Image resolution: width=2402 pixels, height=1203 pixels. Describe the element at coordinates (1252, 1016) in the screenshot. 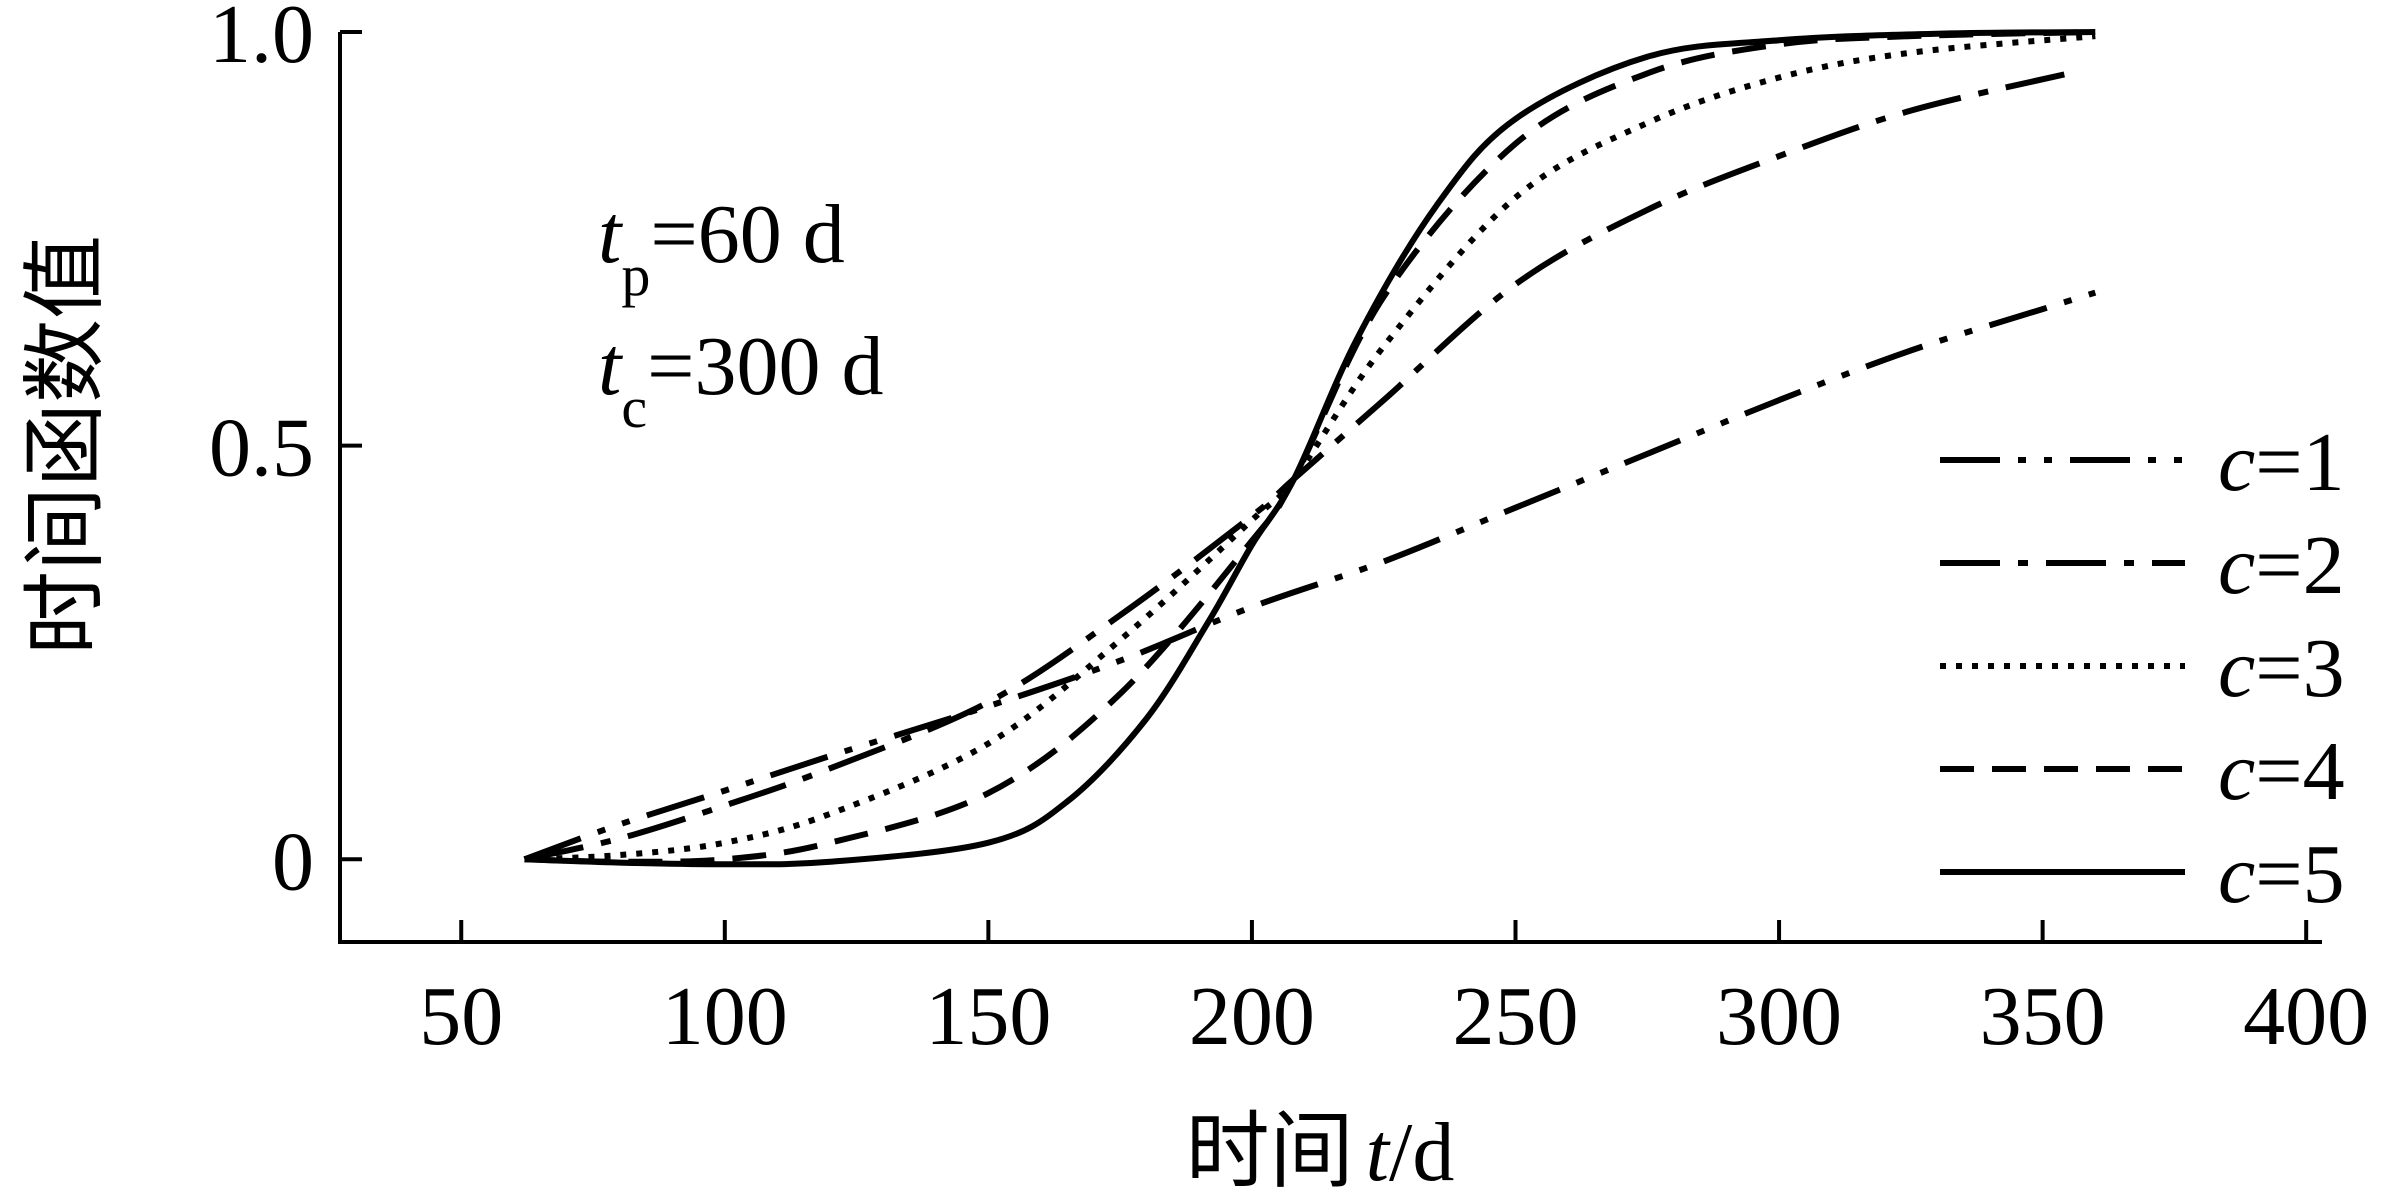

I see `x-tick-label: 200` at that location.